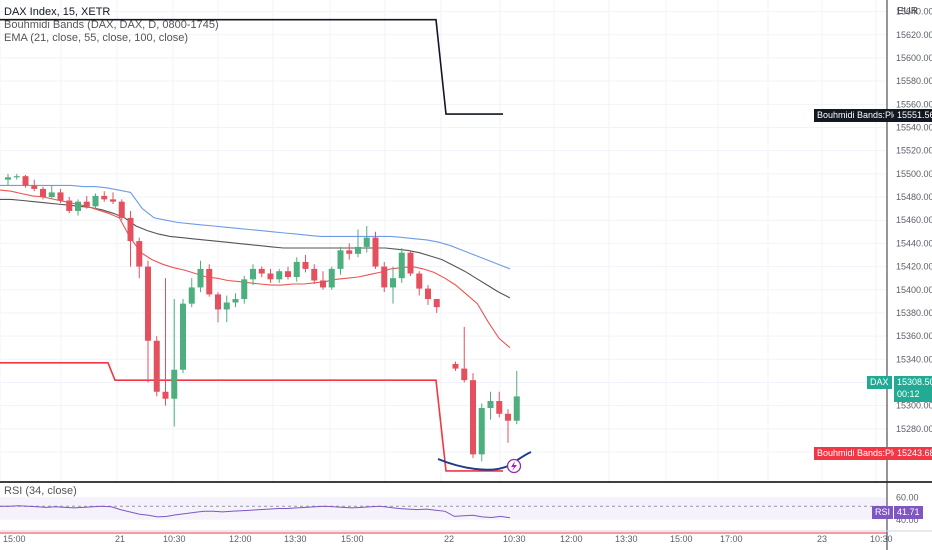  Describe the element at coordinates (907, 520) in the screenshot. I see `rsi-tick: 40.00` at that location.